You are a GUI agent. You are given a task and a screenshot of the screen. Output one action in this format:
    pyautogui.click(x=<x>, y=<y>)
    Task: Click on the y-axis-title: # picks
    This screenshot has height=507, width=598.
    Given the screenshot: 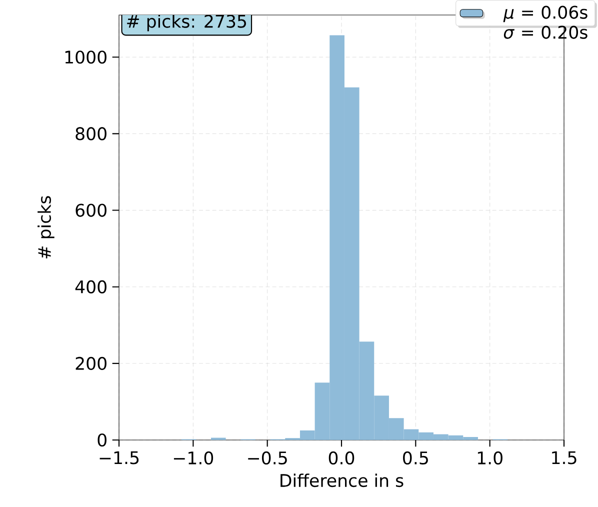 What is the action you would take?
    pyautogui.click(x=46, y=227)
    